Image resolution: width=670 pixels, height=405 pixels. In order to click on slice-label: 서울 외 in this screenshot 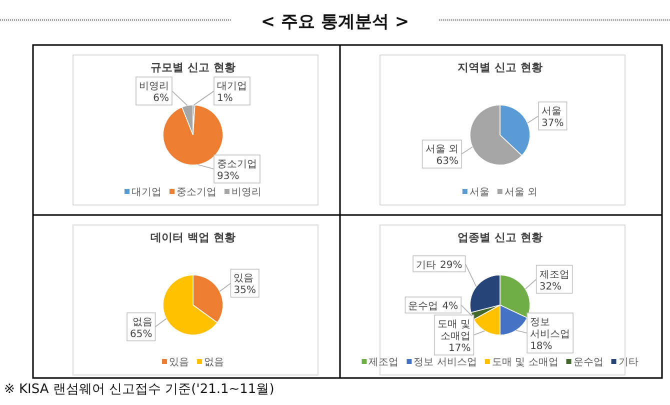, I will do `click(441, 150)`.